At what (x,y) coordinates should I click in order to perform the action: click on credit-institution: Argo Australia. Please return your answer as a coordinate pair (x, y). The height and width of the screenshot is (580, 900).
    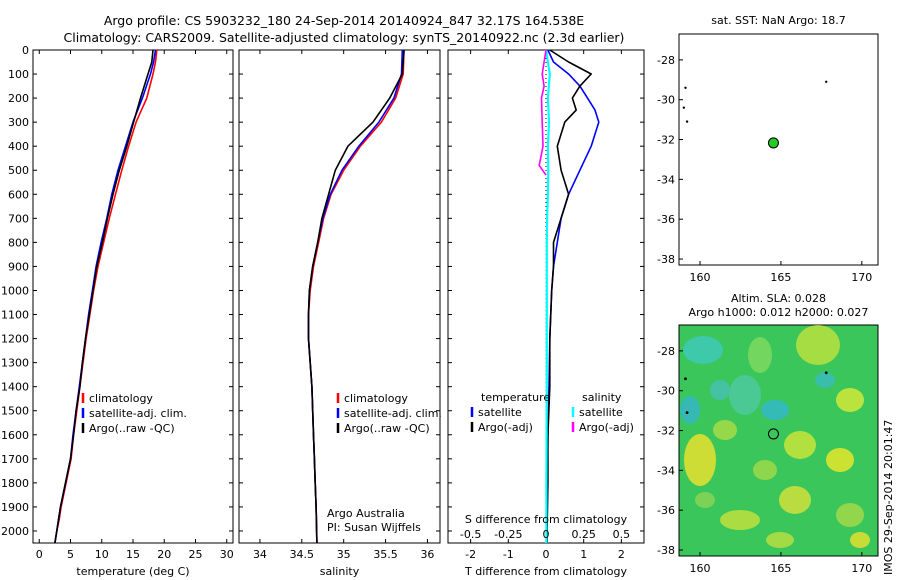
    Looking at the image, I should click on (366, 513).